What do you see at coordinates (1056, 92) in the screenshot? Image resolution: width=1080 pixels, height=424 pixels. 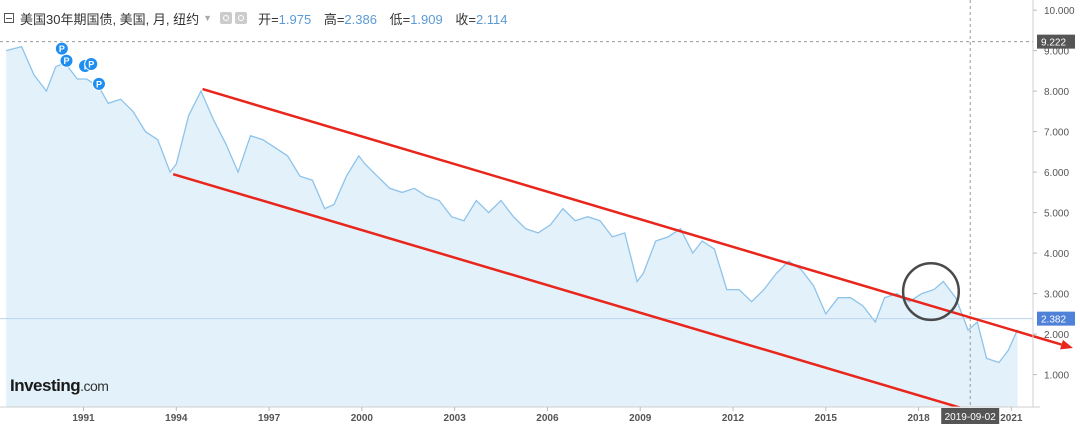 I see `y-tick-label: 8.000` at bounding box center [1056, 92].